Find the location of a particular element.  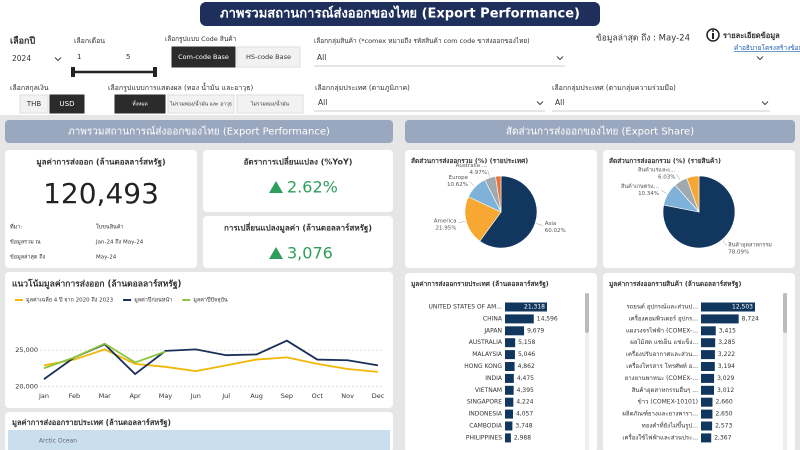

bar-category-label: ข้าว (COMEX-10101) is located at coordinates (668, 402).